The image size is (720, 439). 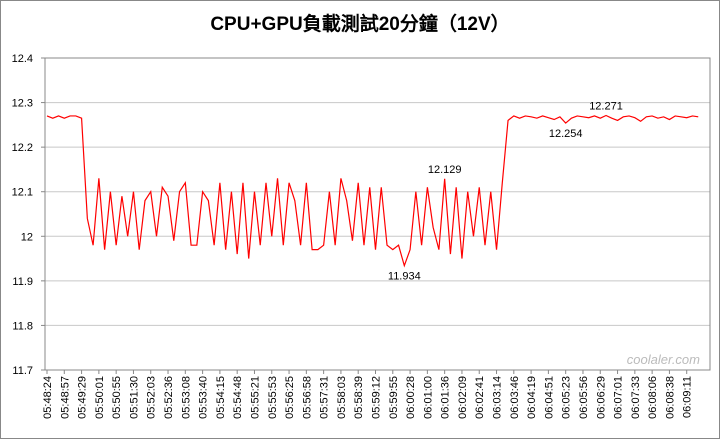 What do you see at coordinates (653, 397) in the screenshot?
I see `x-tick-label: 06:08:06` at bounding box center [653, 397].